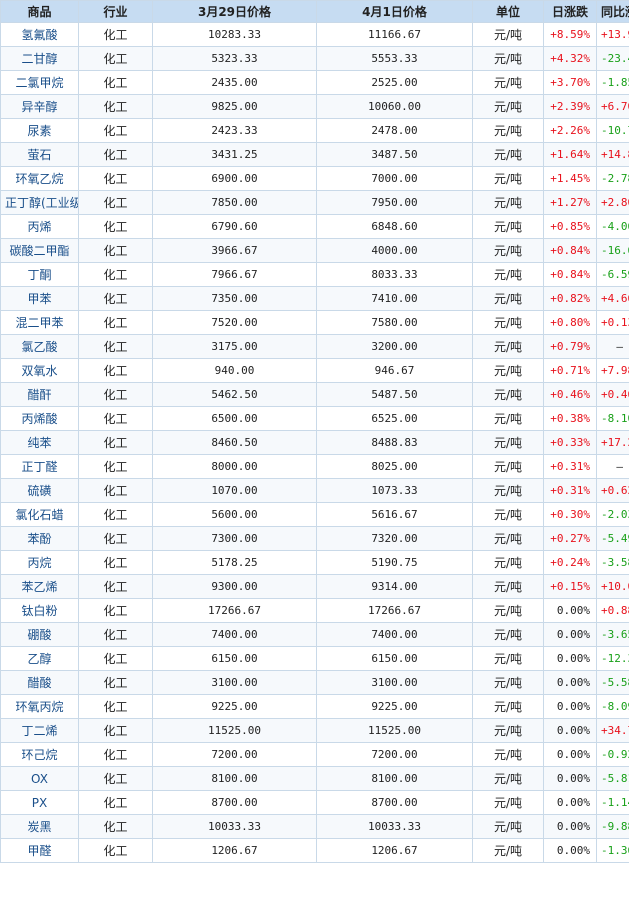 The width and height of the screenshot is (629, 898). I want to click on price-apr1-cell: 9225.00, so click(394, 706).